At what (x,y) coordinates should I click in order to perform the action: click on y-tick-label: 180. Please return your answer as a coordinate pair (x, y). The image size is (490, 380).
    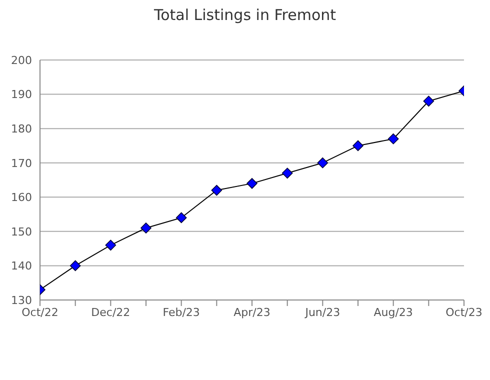
    Looking at the image, I should click on (21, 129).